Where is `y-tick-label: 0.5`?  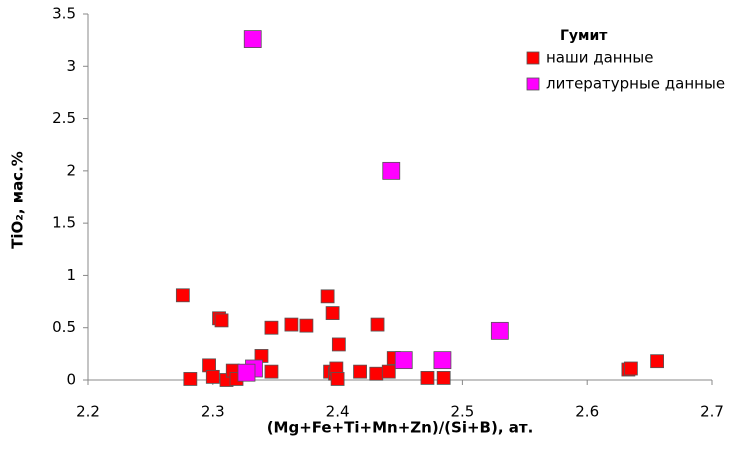 y-tick-label: 0.5 is located at coordinates (64, 327).